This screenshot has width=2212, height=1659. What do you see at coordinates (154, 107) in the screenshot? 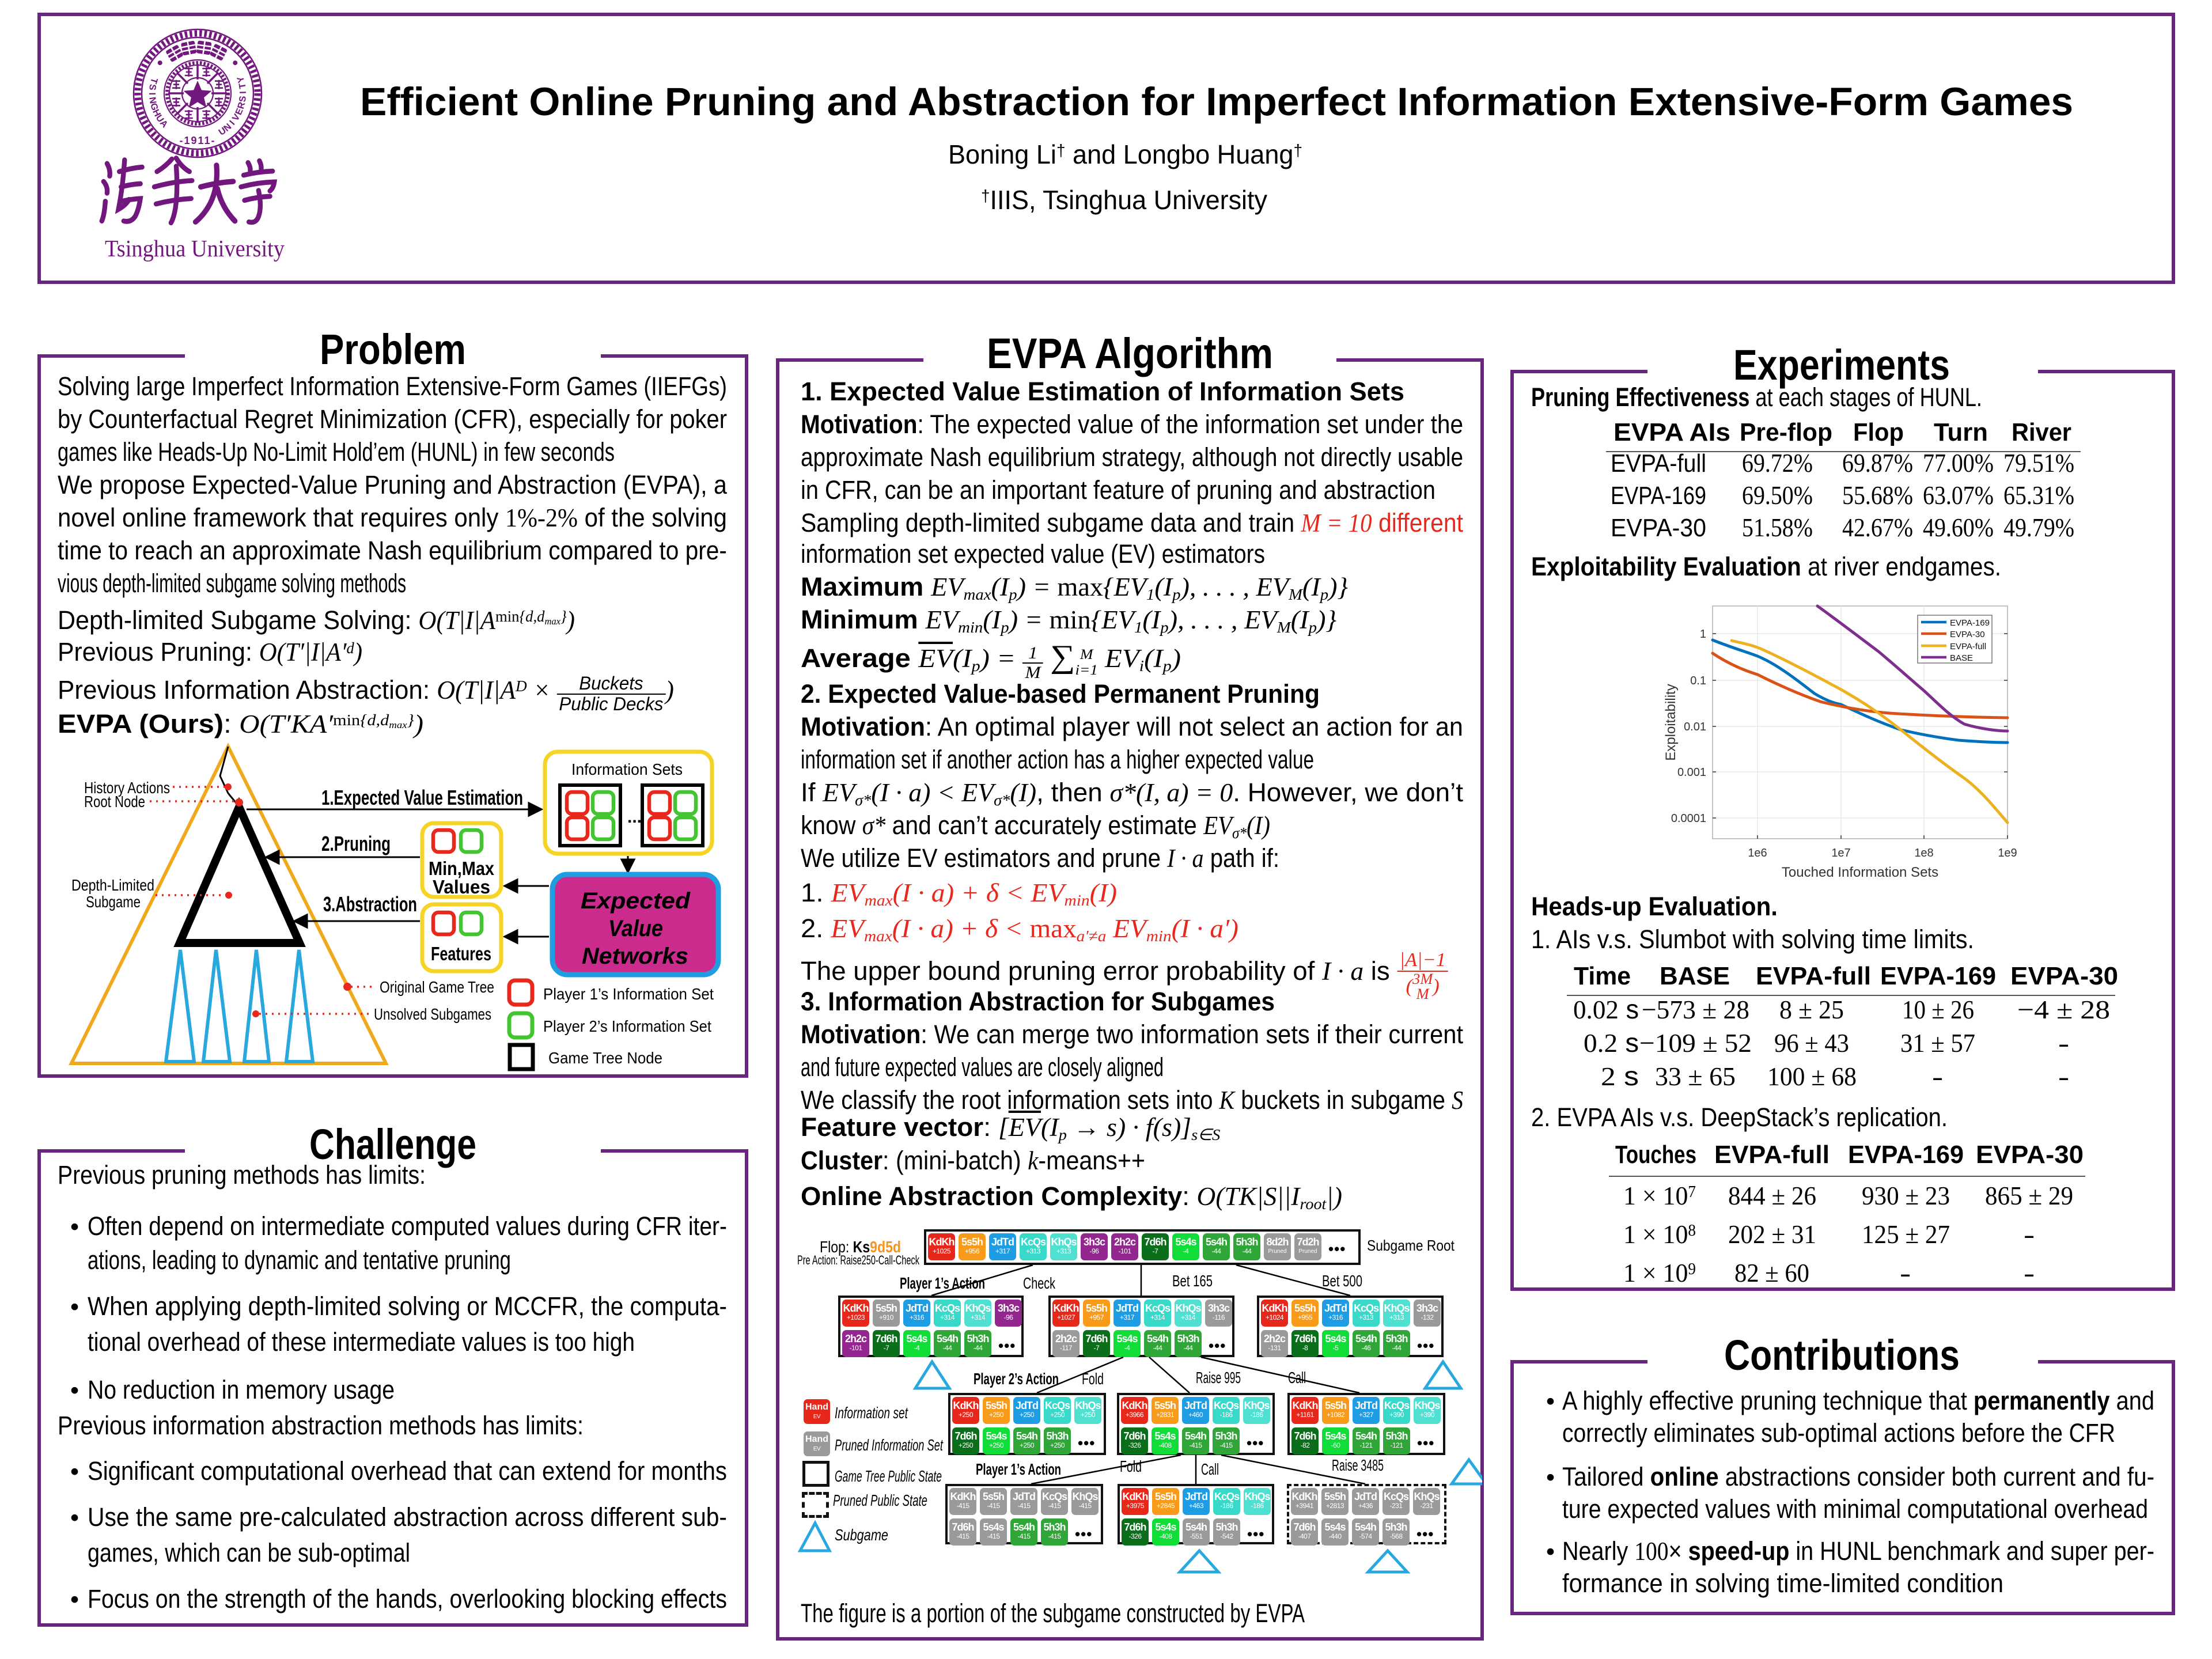
I see `svg-text: G` at bounding box center [154, 107].